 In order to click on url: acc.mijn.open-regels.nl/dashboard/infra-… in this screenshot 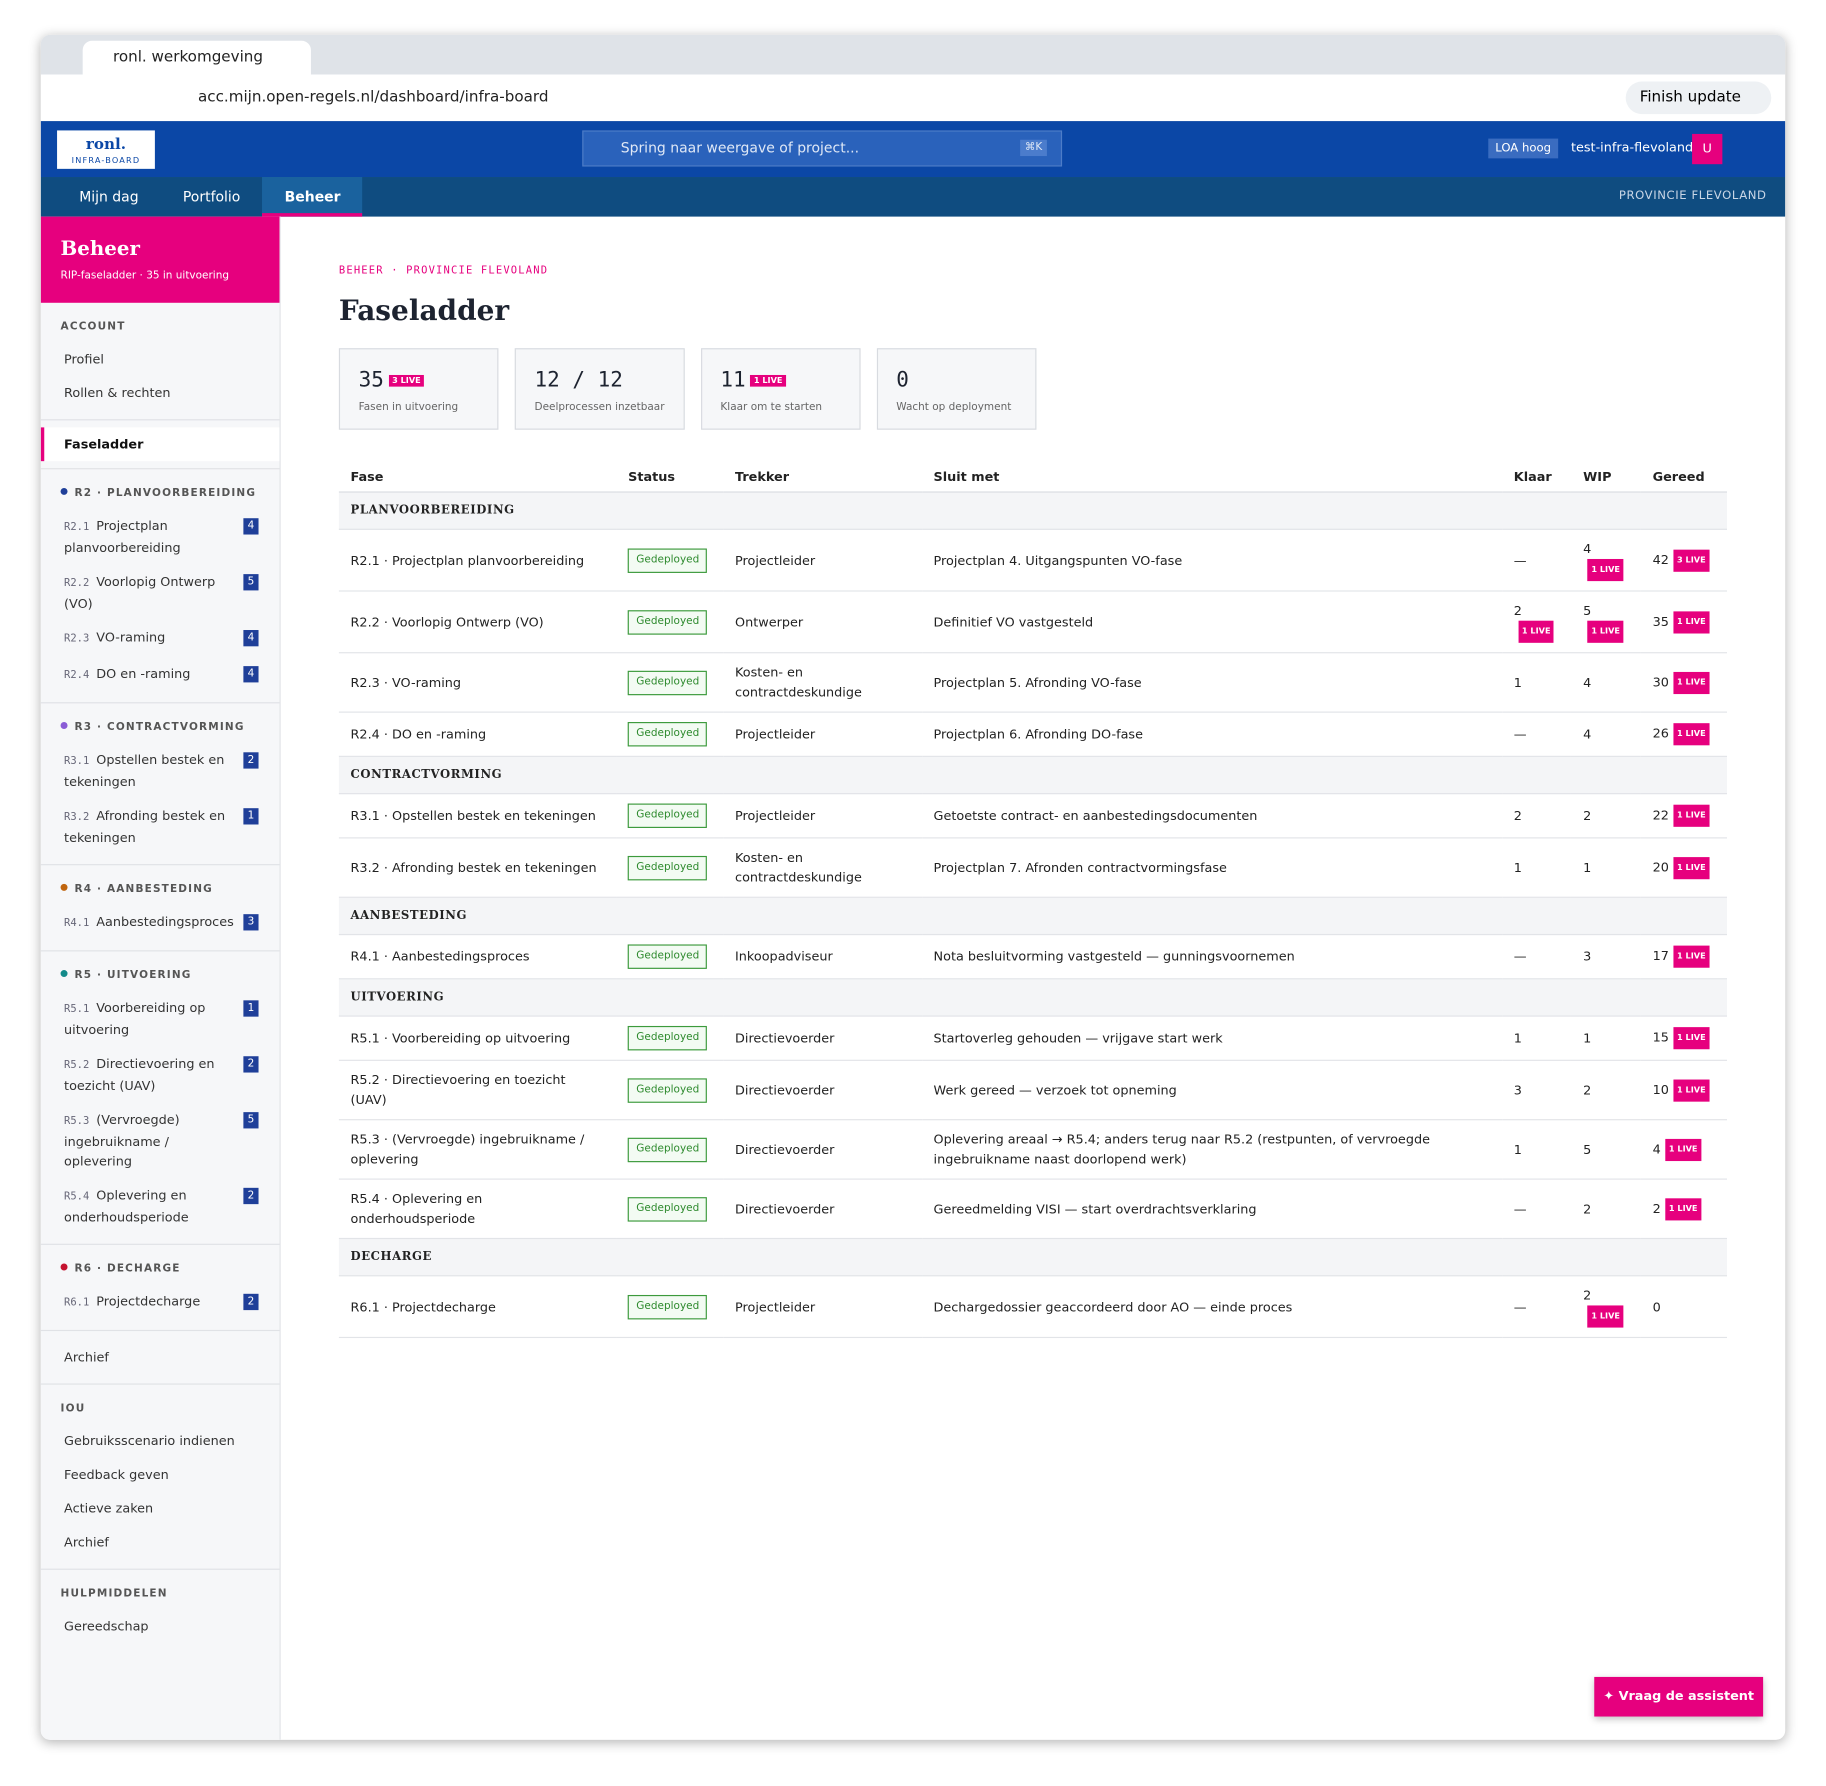, I will do `click(373, 97)`.